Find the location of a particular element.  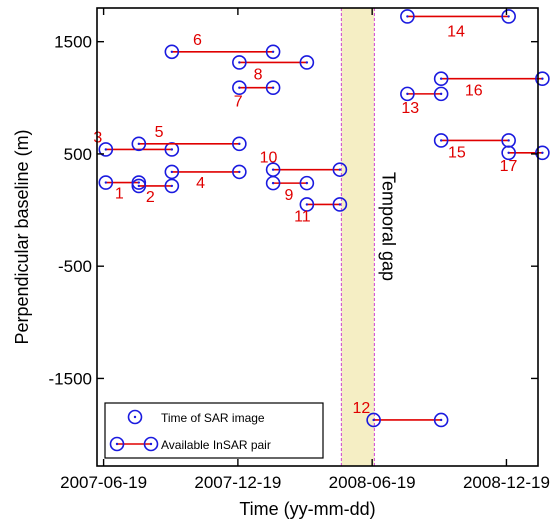

y-tick-label: -1500 is located at coordinates (70, 378).